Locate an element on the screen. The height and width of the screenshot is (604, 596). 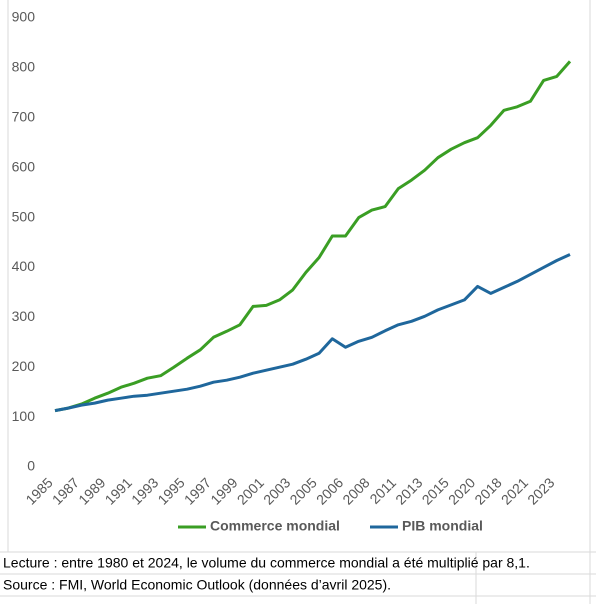
y-tick-label: 0 is located at coordinates (31, 466).